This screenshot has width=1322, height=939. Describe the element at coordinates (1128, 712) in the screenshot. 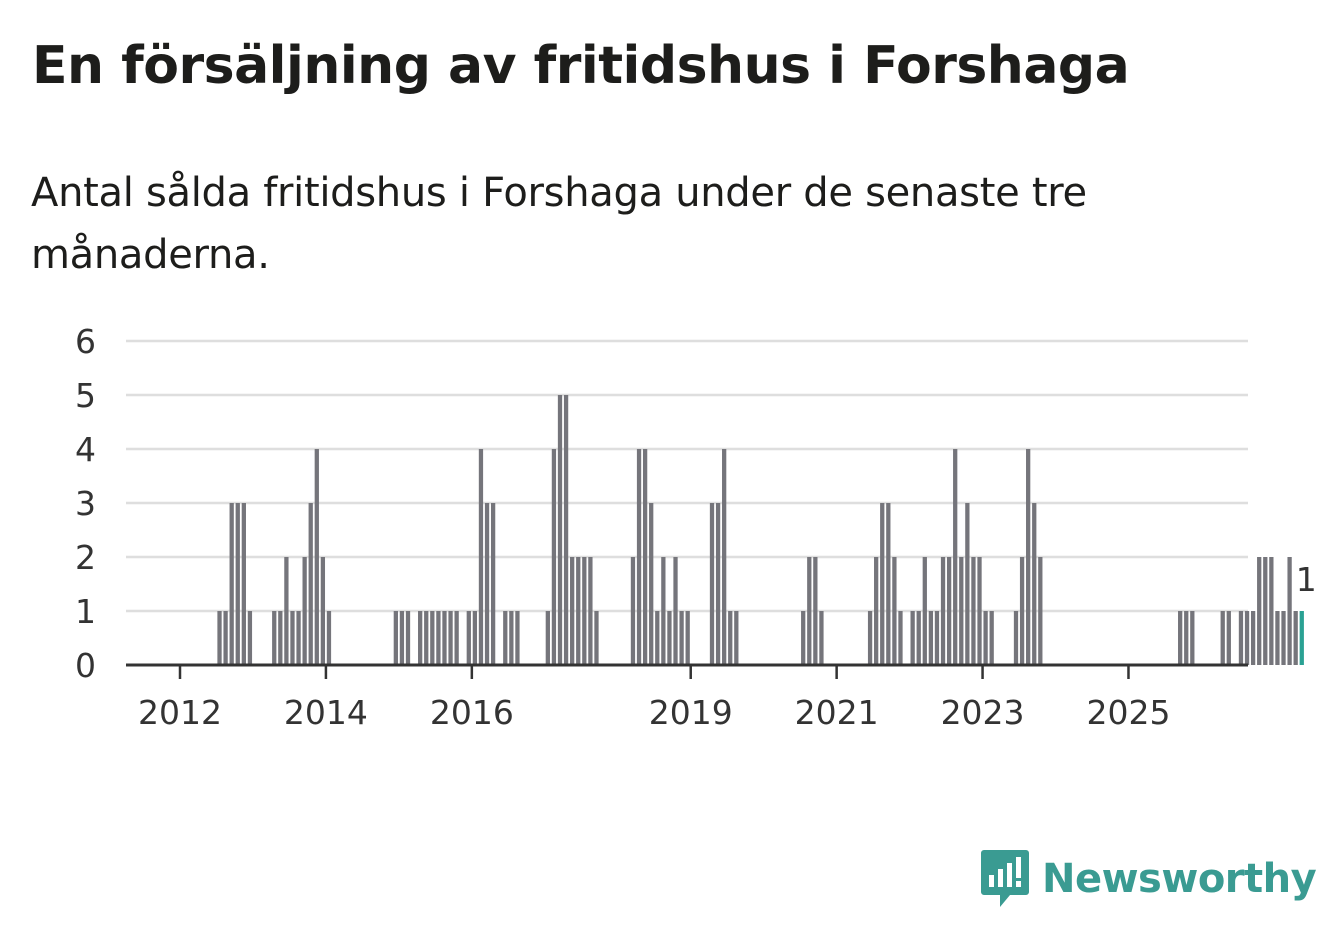

I see `x-tick-label: 2025` at that location.